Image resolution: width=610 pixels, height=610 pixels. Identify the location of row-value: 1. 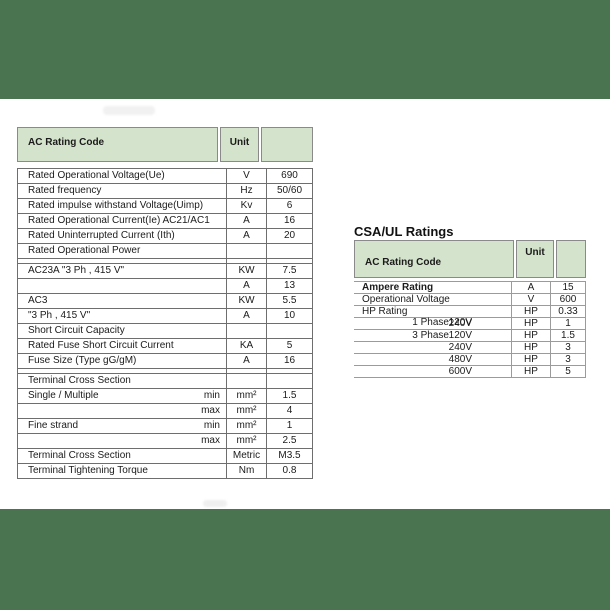
(289, 425).